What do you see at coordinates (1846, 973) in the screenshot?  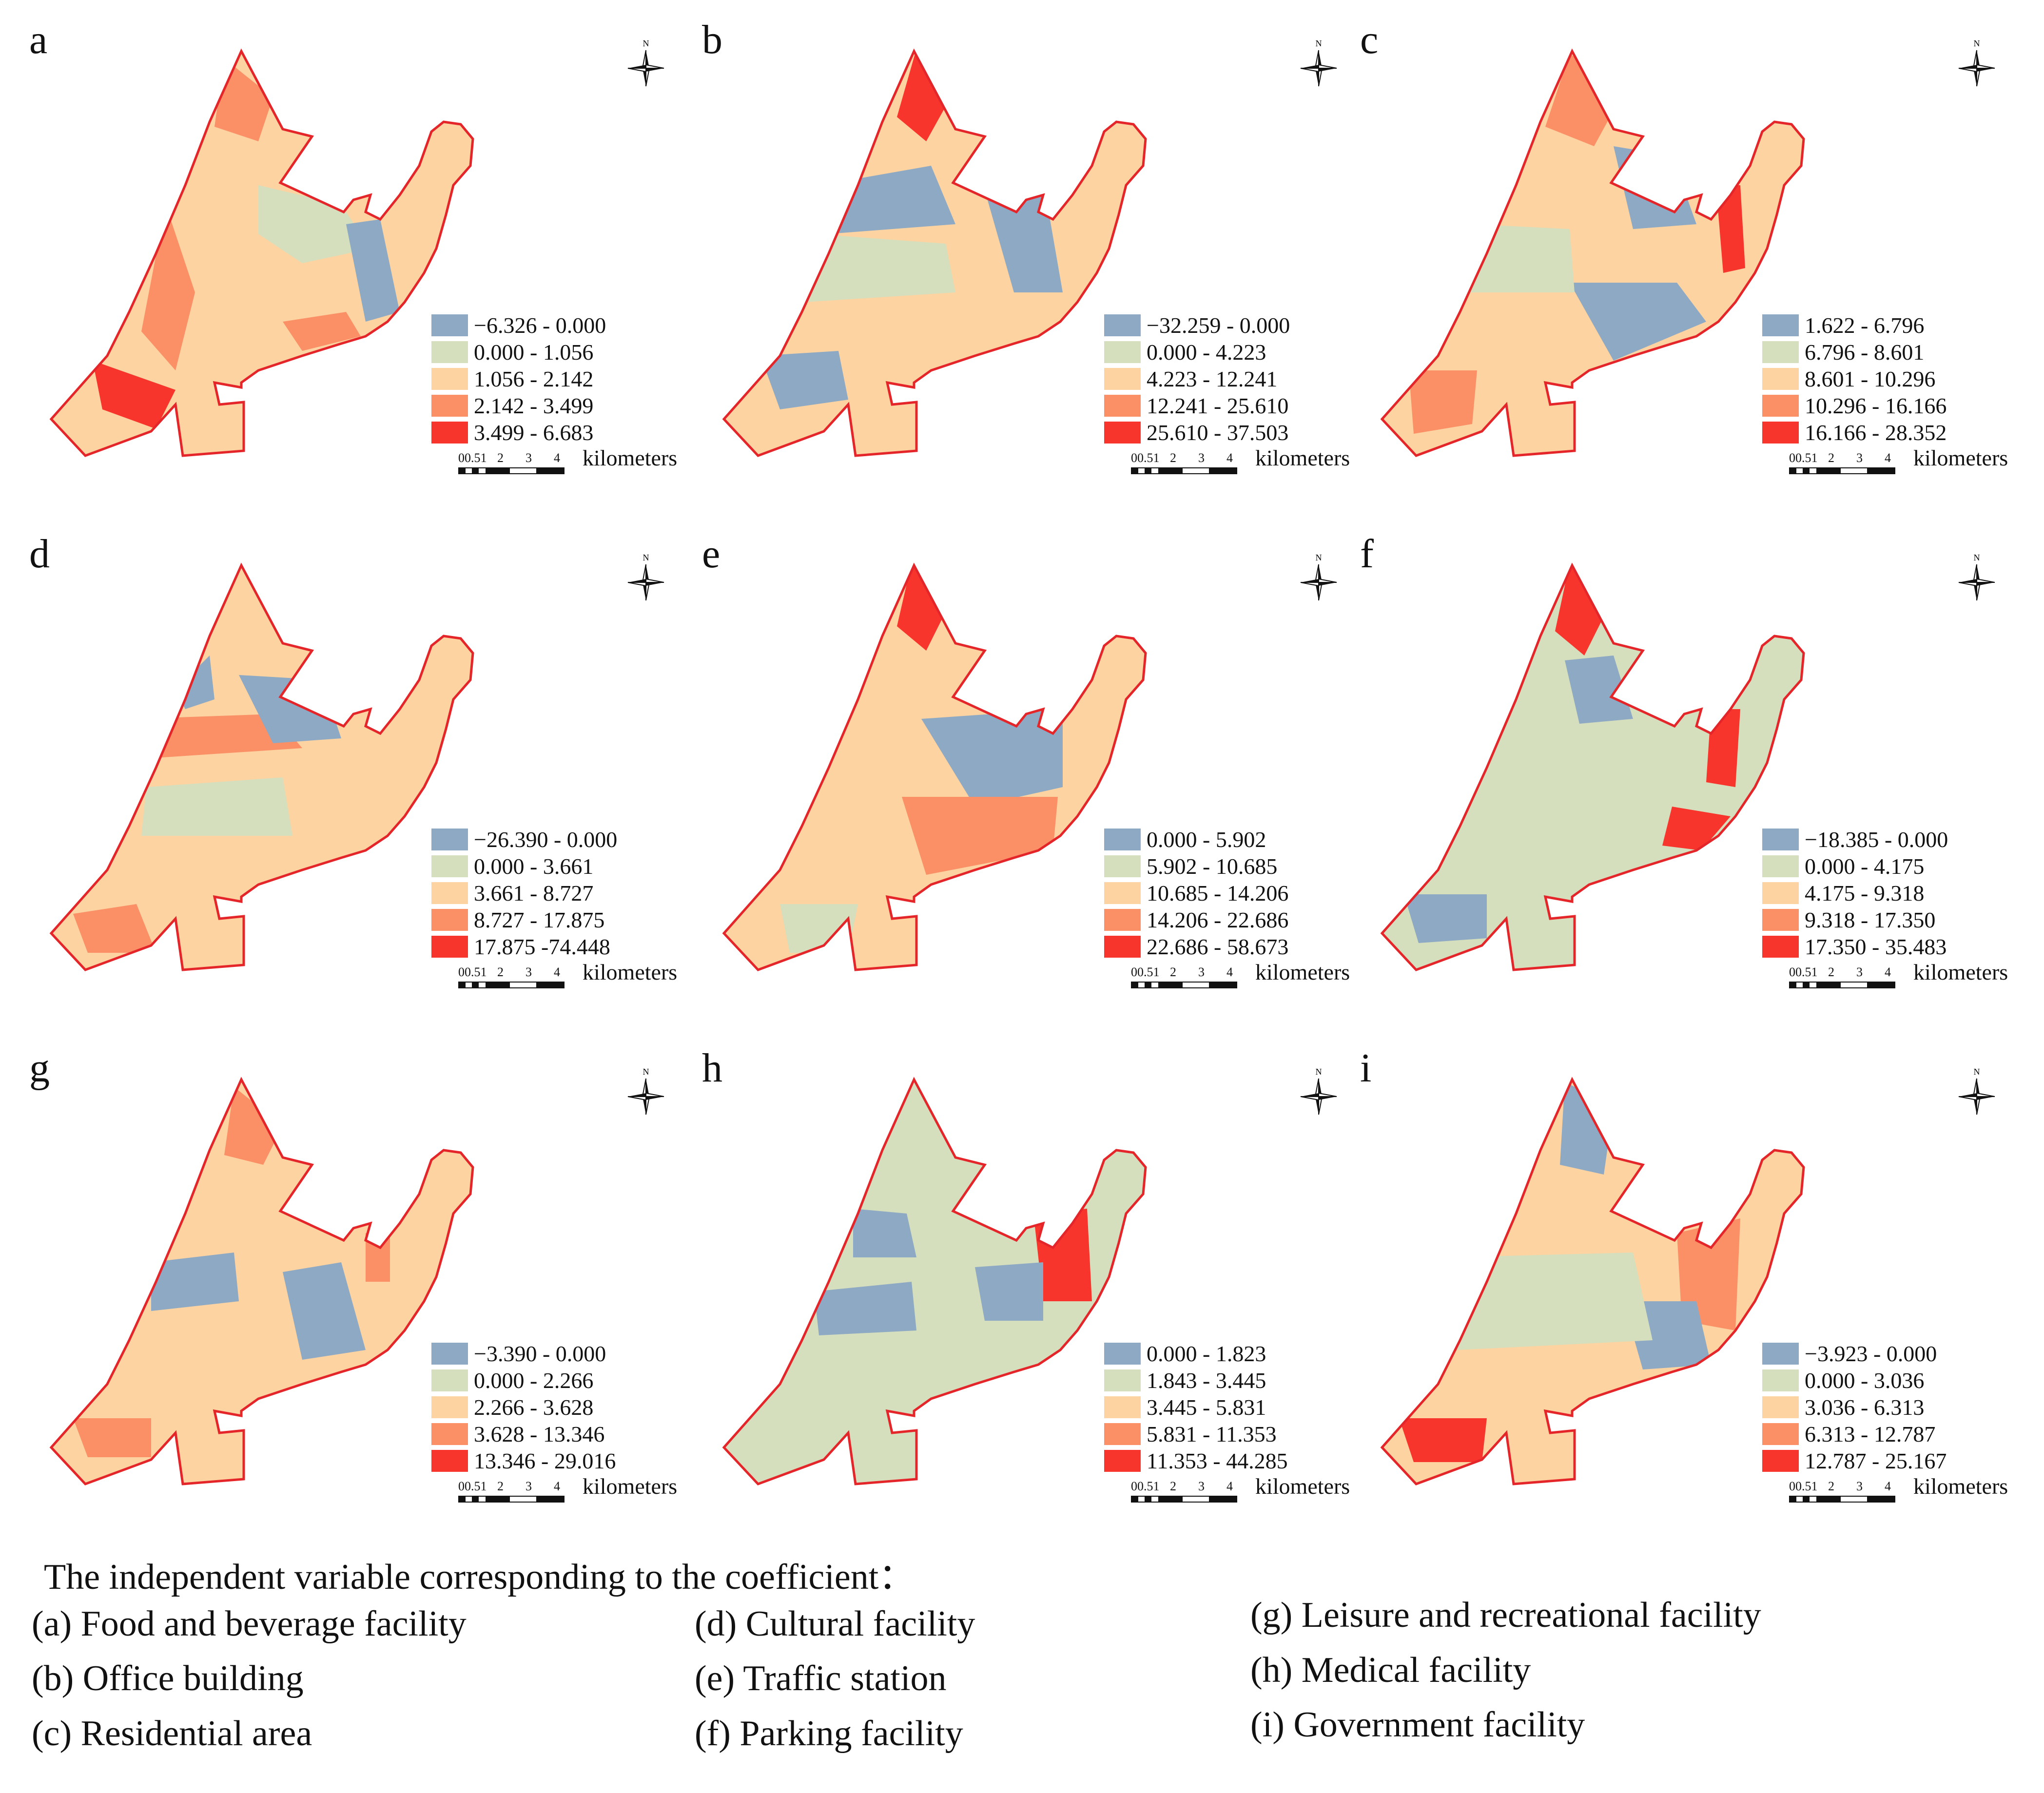 I see `scale-ticks: 00.51 2 3 4` at bounding box center [1846, 973].